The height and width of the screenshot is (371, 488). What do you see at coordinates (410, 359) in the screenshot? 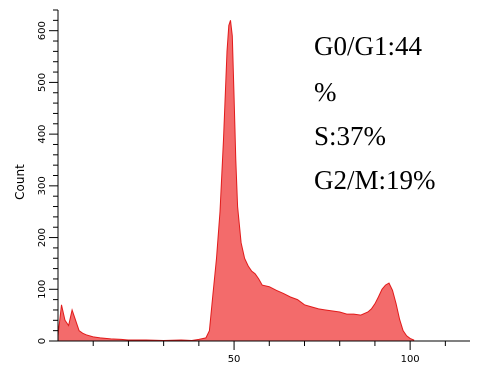
I see `x-tick-label: 100` at bounding box center [410, 359].